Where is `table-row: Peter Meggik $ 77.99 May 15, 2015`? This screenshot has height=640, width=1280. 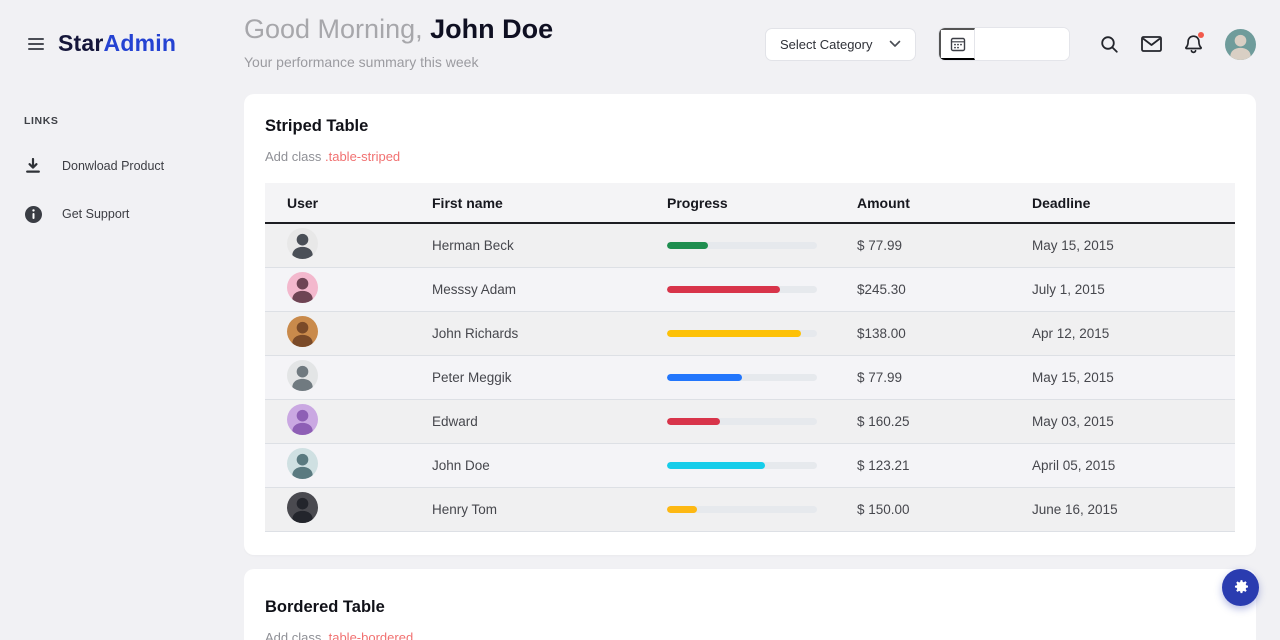 table-row: Peter Meggik $ 77.99 May 15, 2015 is located at coordinates (750, 377).